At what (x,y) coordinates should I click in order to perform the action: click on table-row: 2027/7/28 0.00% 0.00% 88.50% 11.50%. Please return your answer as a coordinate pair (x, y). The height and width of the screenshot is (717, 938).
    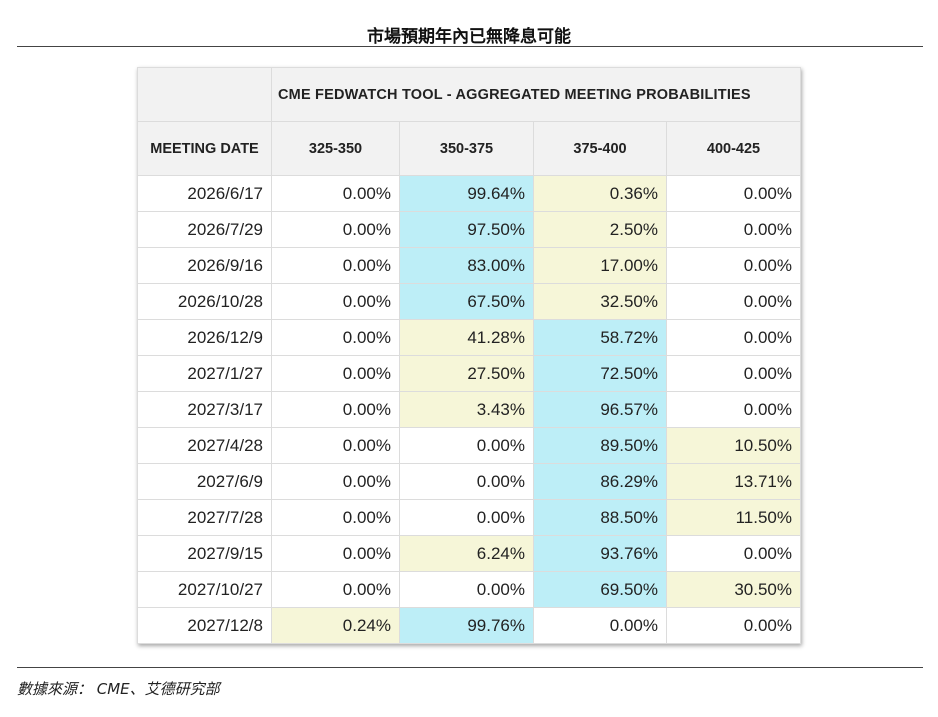
    Looking at the image, I should click on (469, 517).